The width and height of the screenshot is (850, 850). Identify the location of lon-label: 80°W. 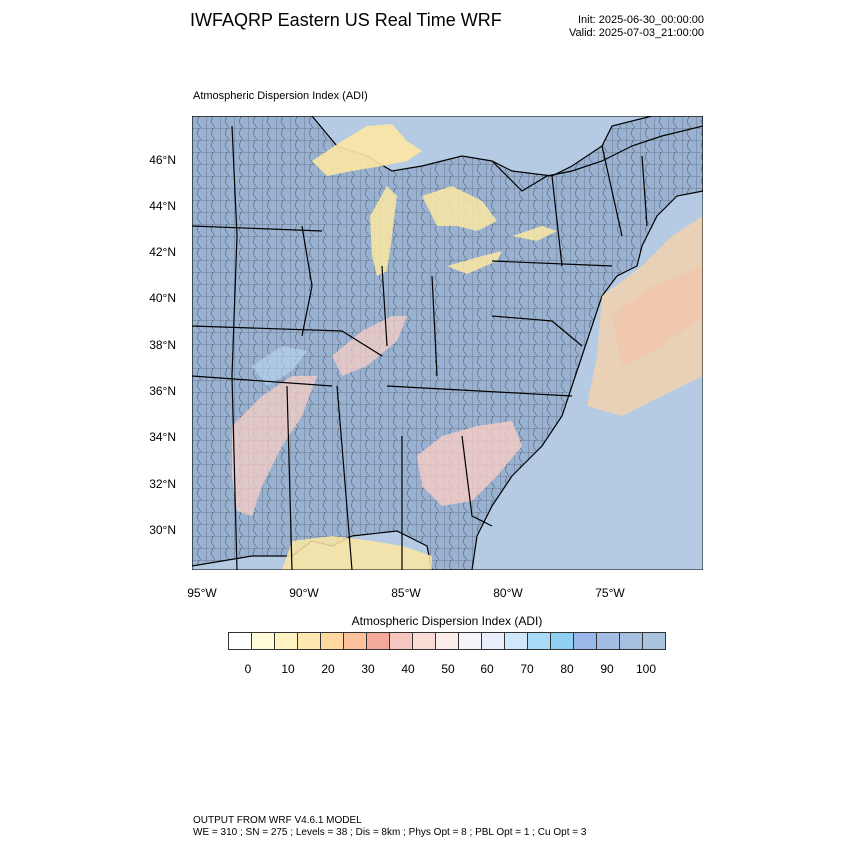
(508, 593).